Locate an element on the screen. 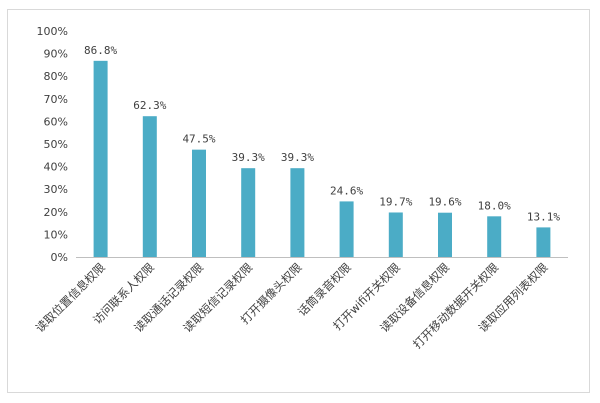 Image resolution: width=600 pixels, height=403 pixels. y-tick-label: 100% is located at coordinates (52, 31).